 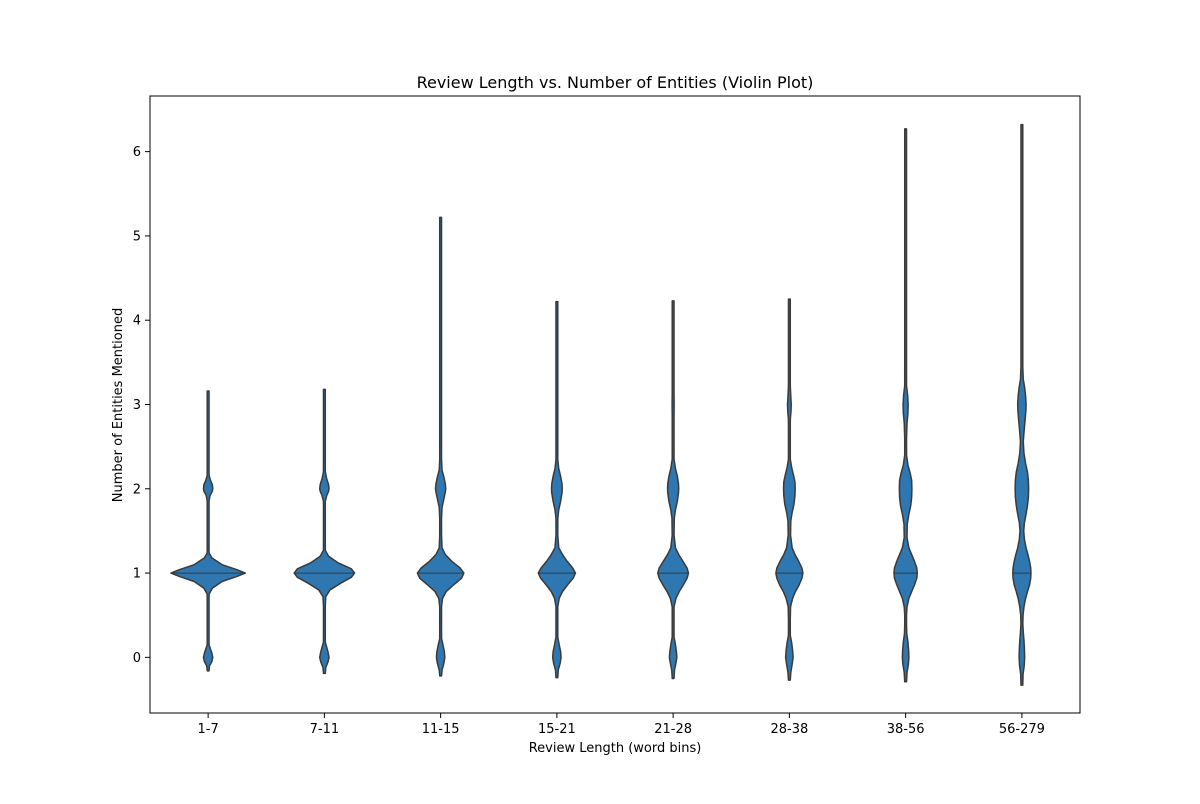 I want to click on x-axis-ticks: 1-7 7-11 11-15 15-21 21-28 28-38 38-56 56-279, so click(x=621, y=725).